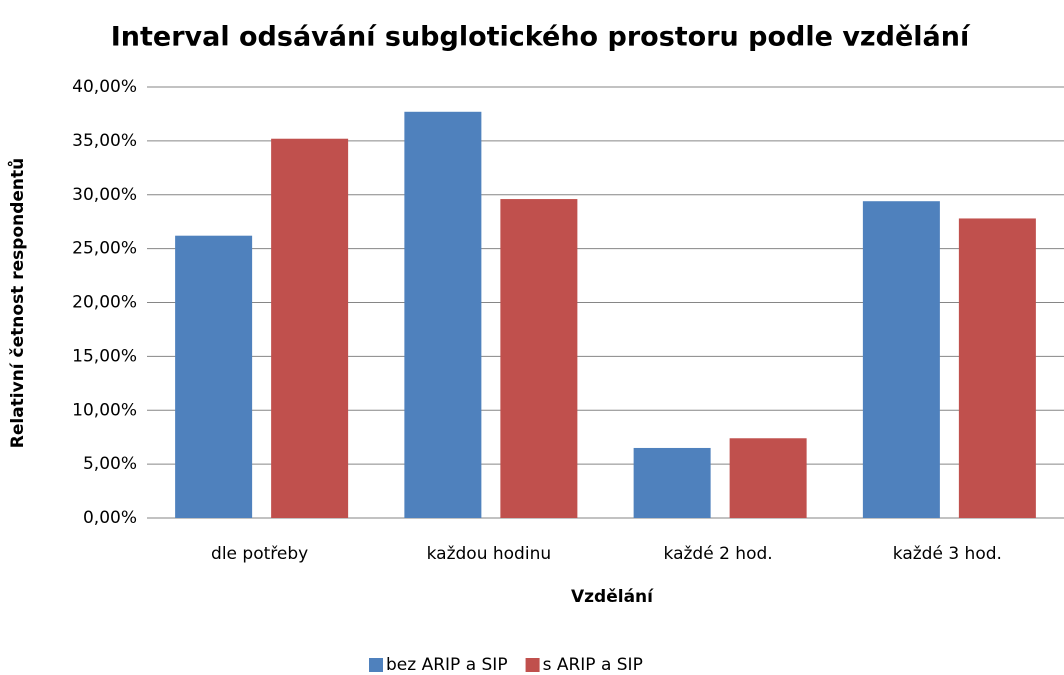 The height and width of the screenshot is (675, 1064). What do you see at coordinates (17, 303) in the screenshot?
I see `y-axis-label: Relativní četnost respondentů` at bounding box center [17, 303].